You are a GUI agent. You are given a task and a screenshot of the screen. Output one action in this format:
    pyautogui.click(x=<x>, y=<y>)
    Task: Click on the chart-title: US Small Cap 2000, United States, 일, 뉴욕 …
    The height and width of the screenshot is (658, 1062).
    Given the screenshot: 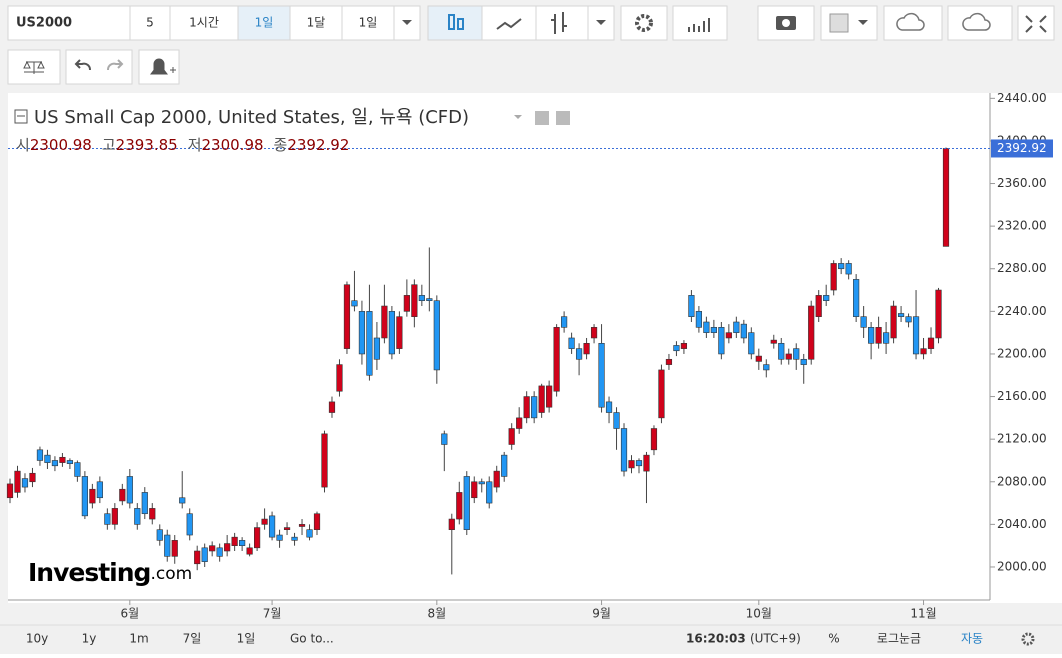 What is the action you would take?
    pyautogui.click(x=251, y=117)
    